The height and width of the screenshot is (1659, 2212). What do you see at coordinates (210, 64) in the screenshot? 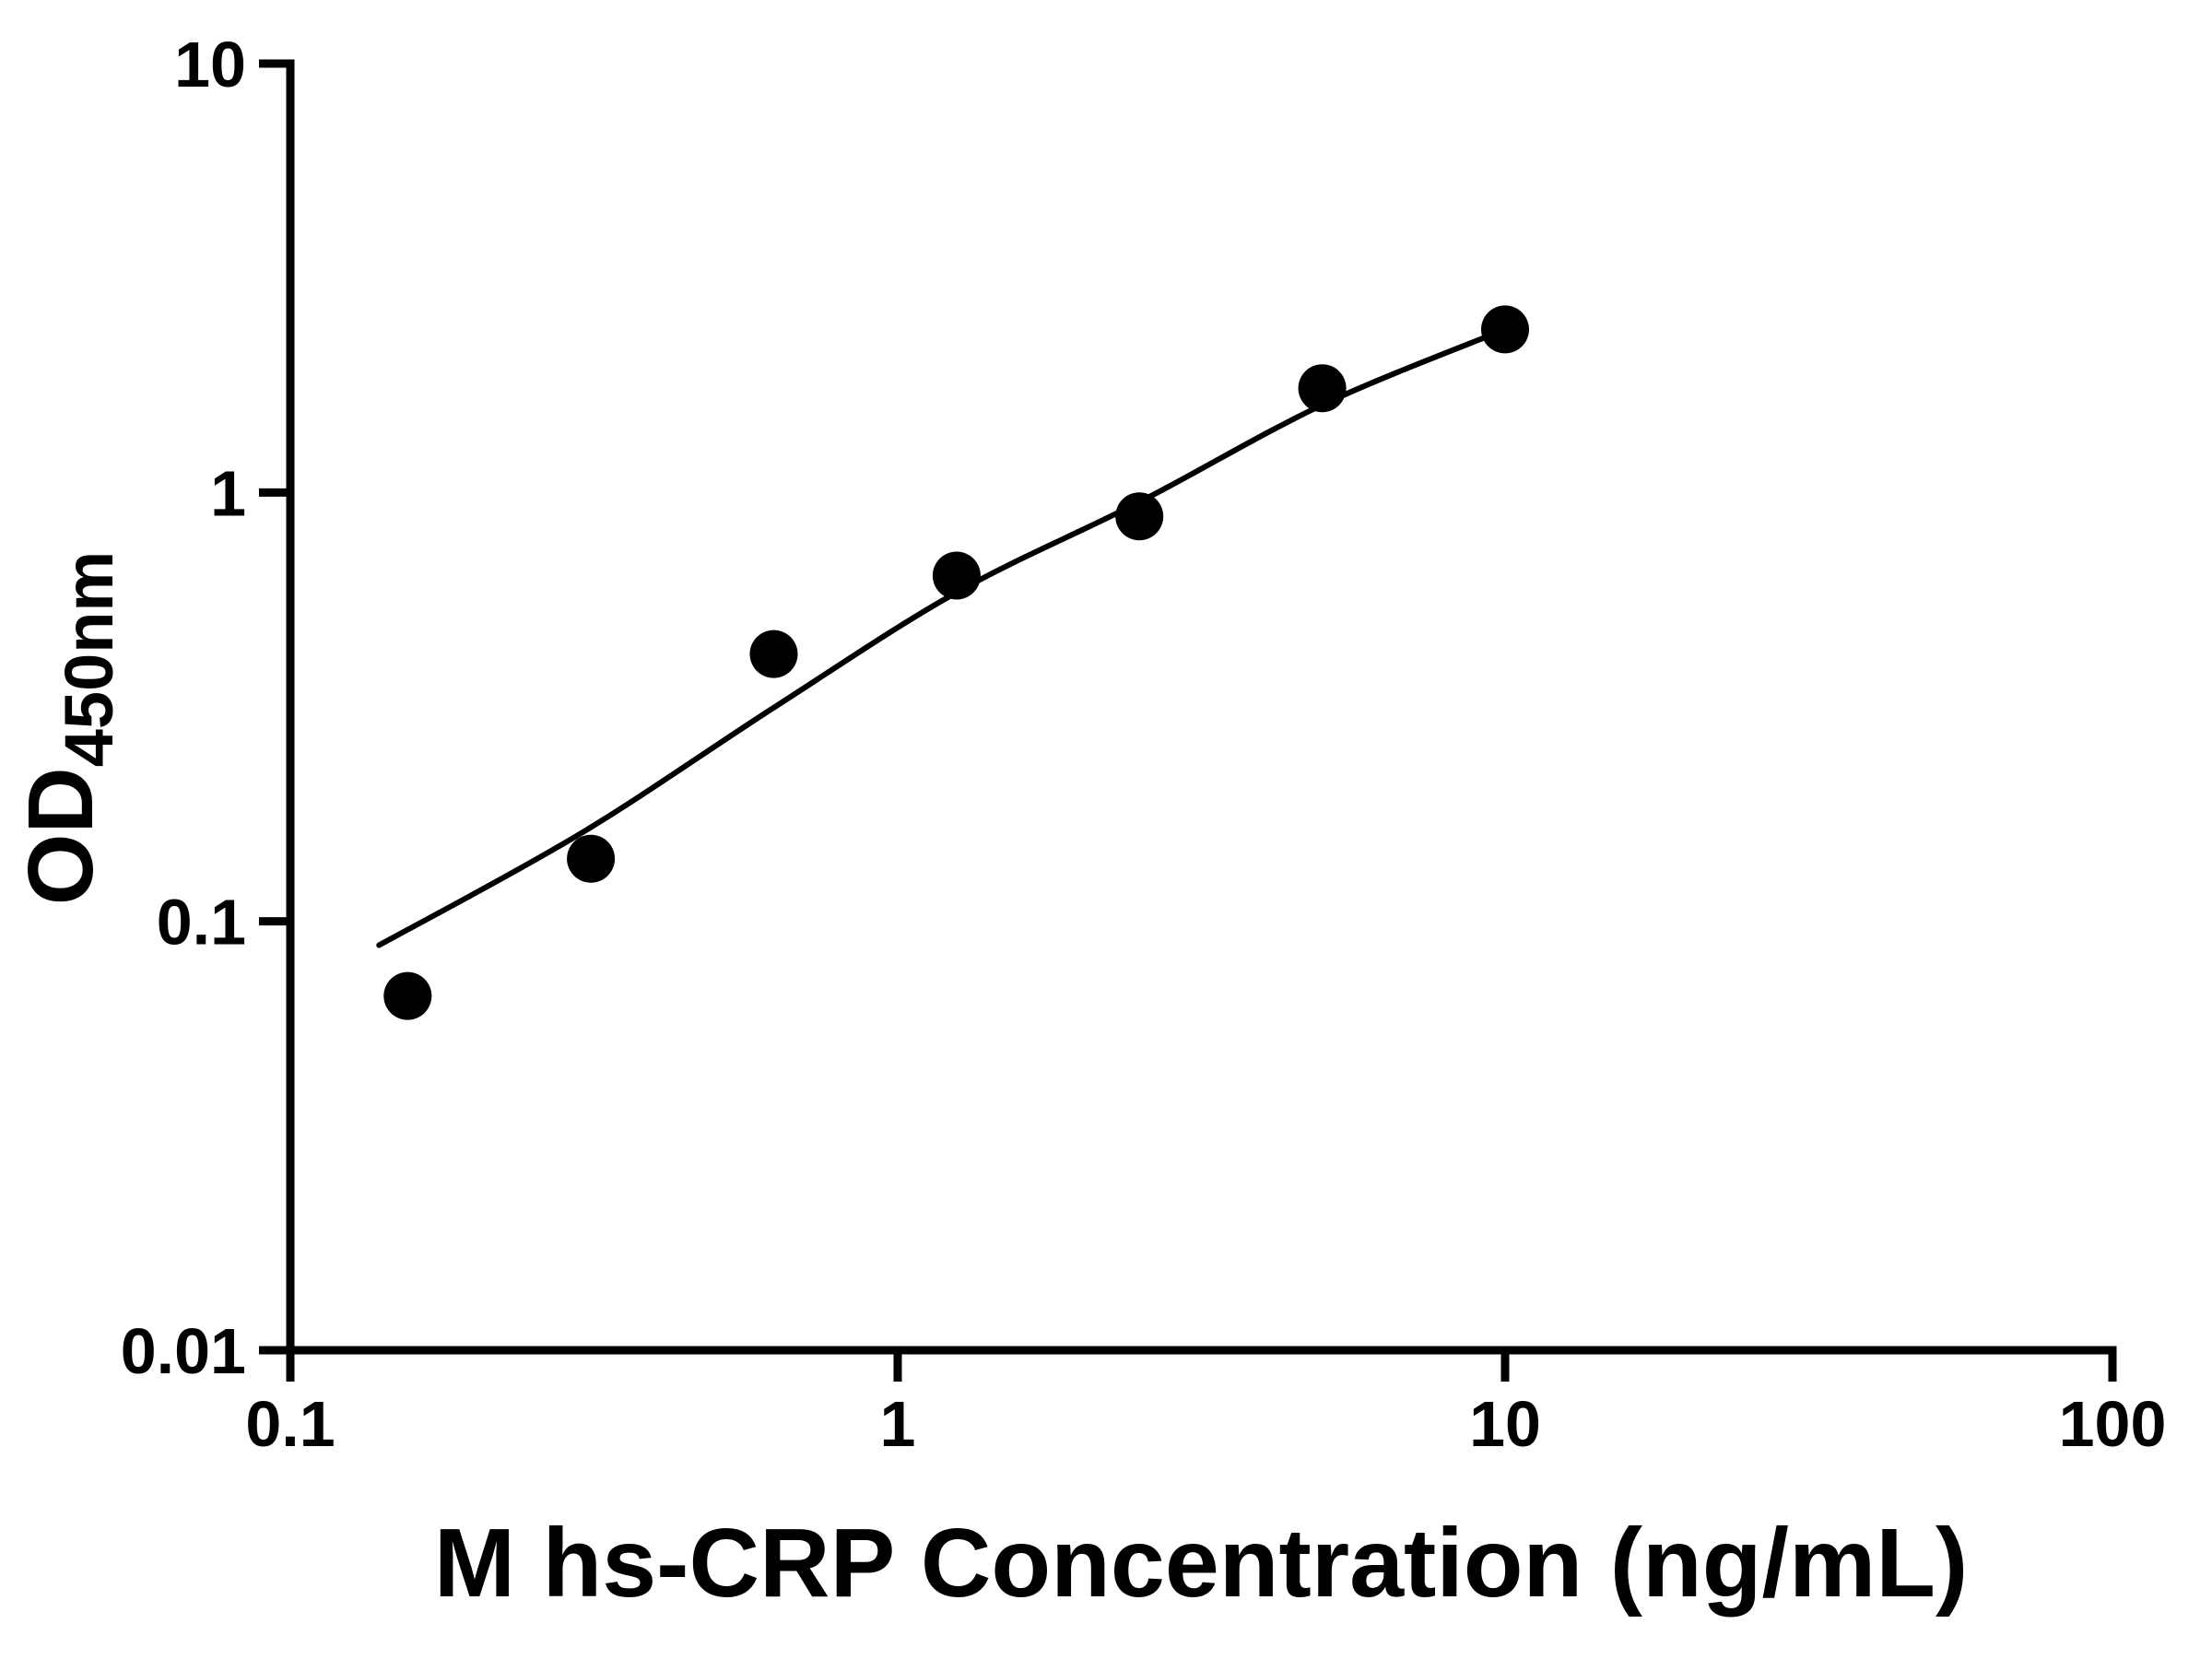
I see `y-tick-label: 10` at bounding box center [210, 64].